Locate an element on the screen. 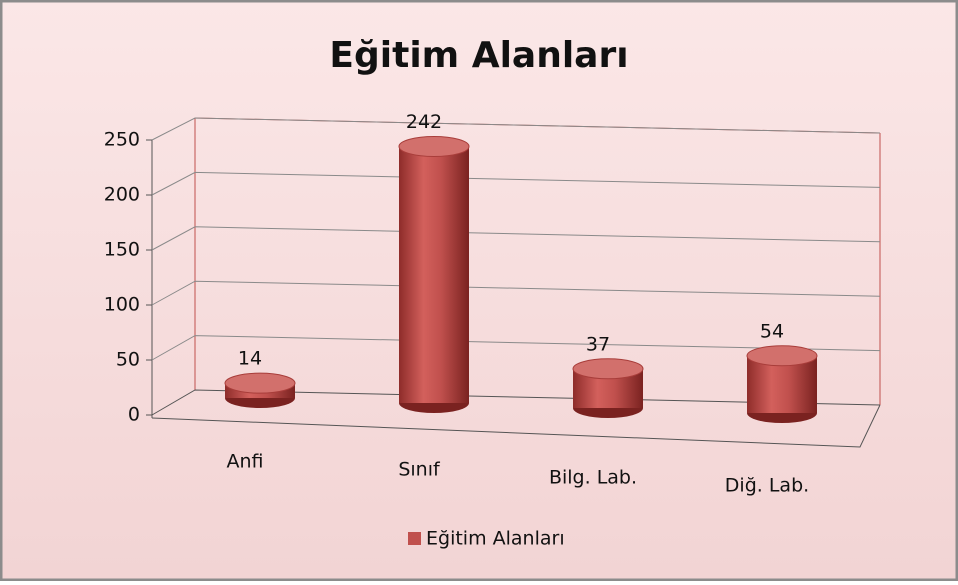  y-tick-label: 100 is located at coordinates (122, 305).